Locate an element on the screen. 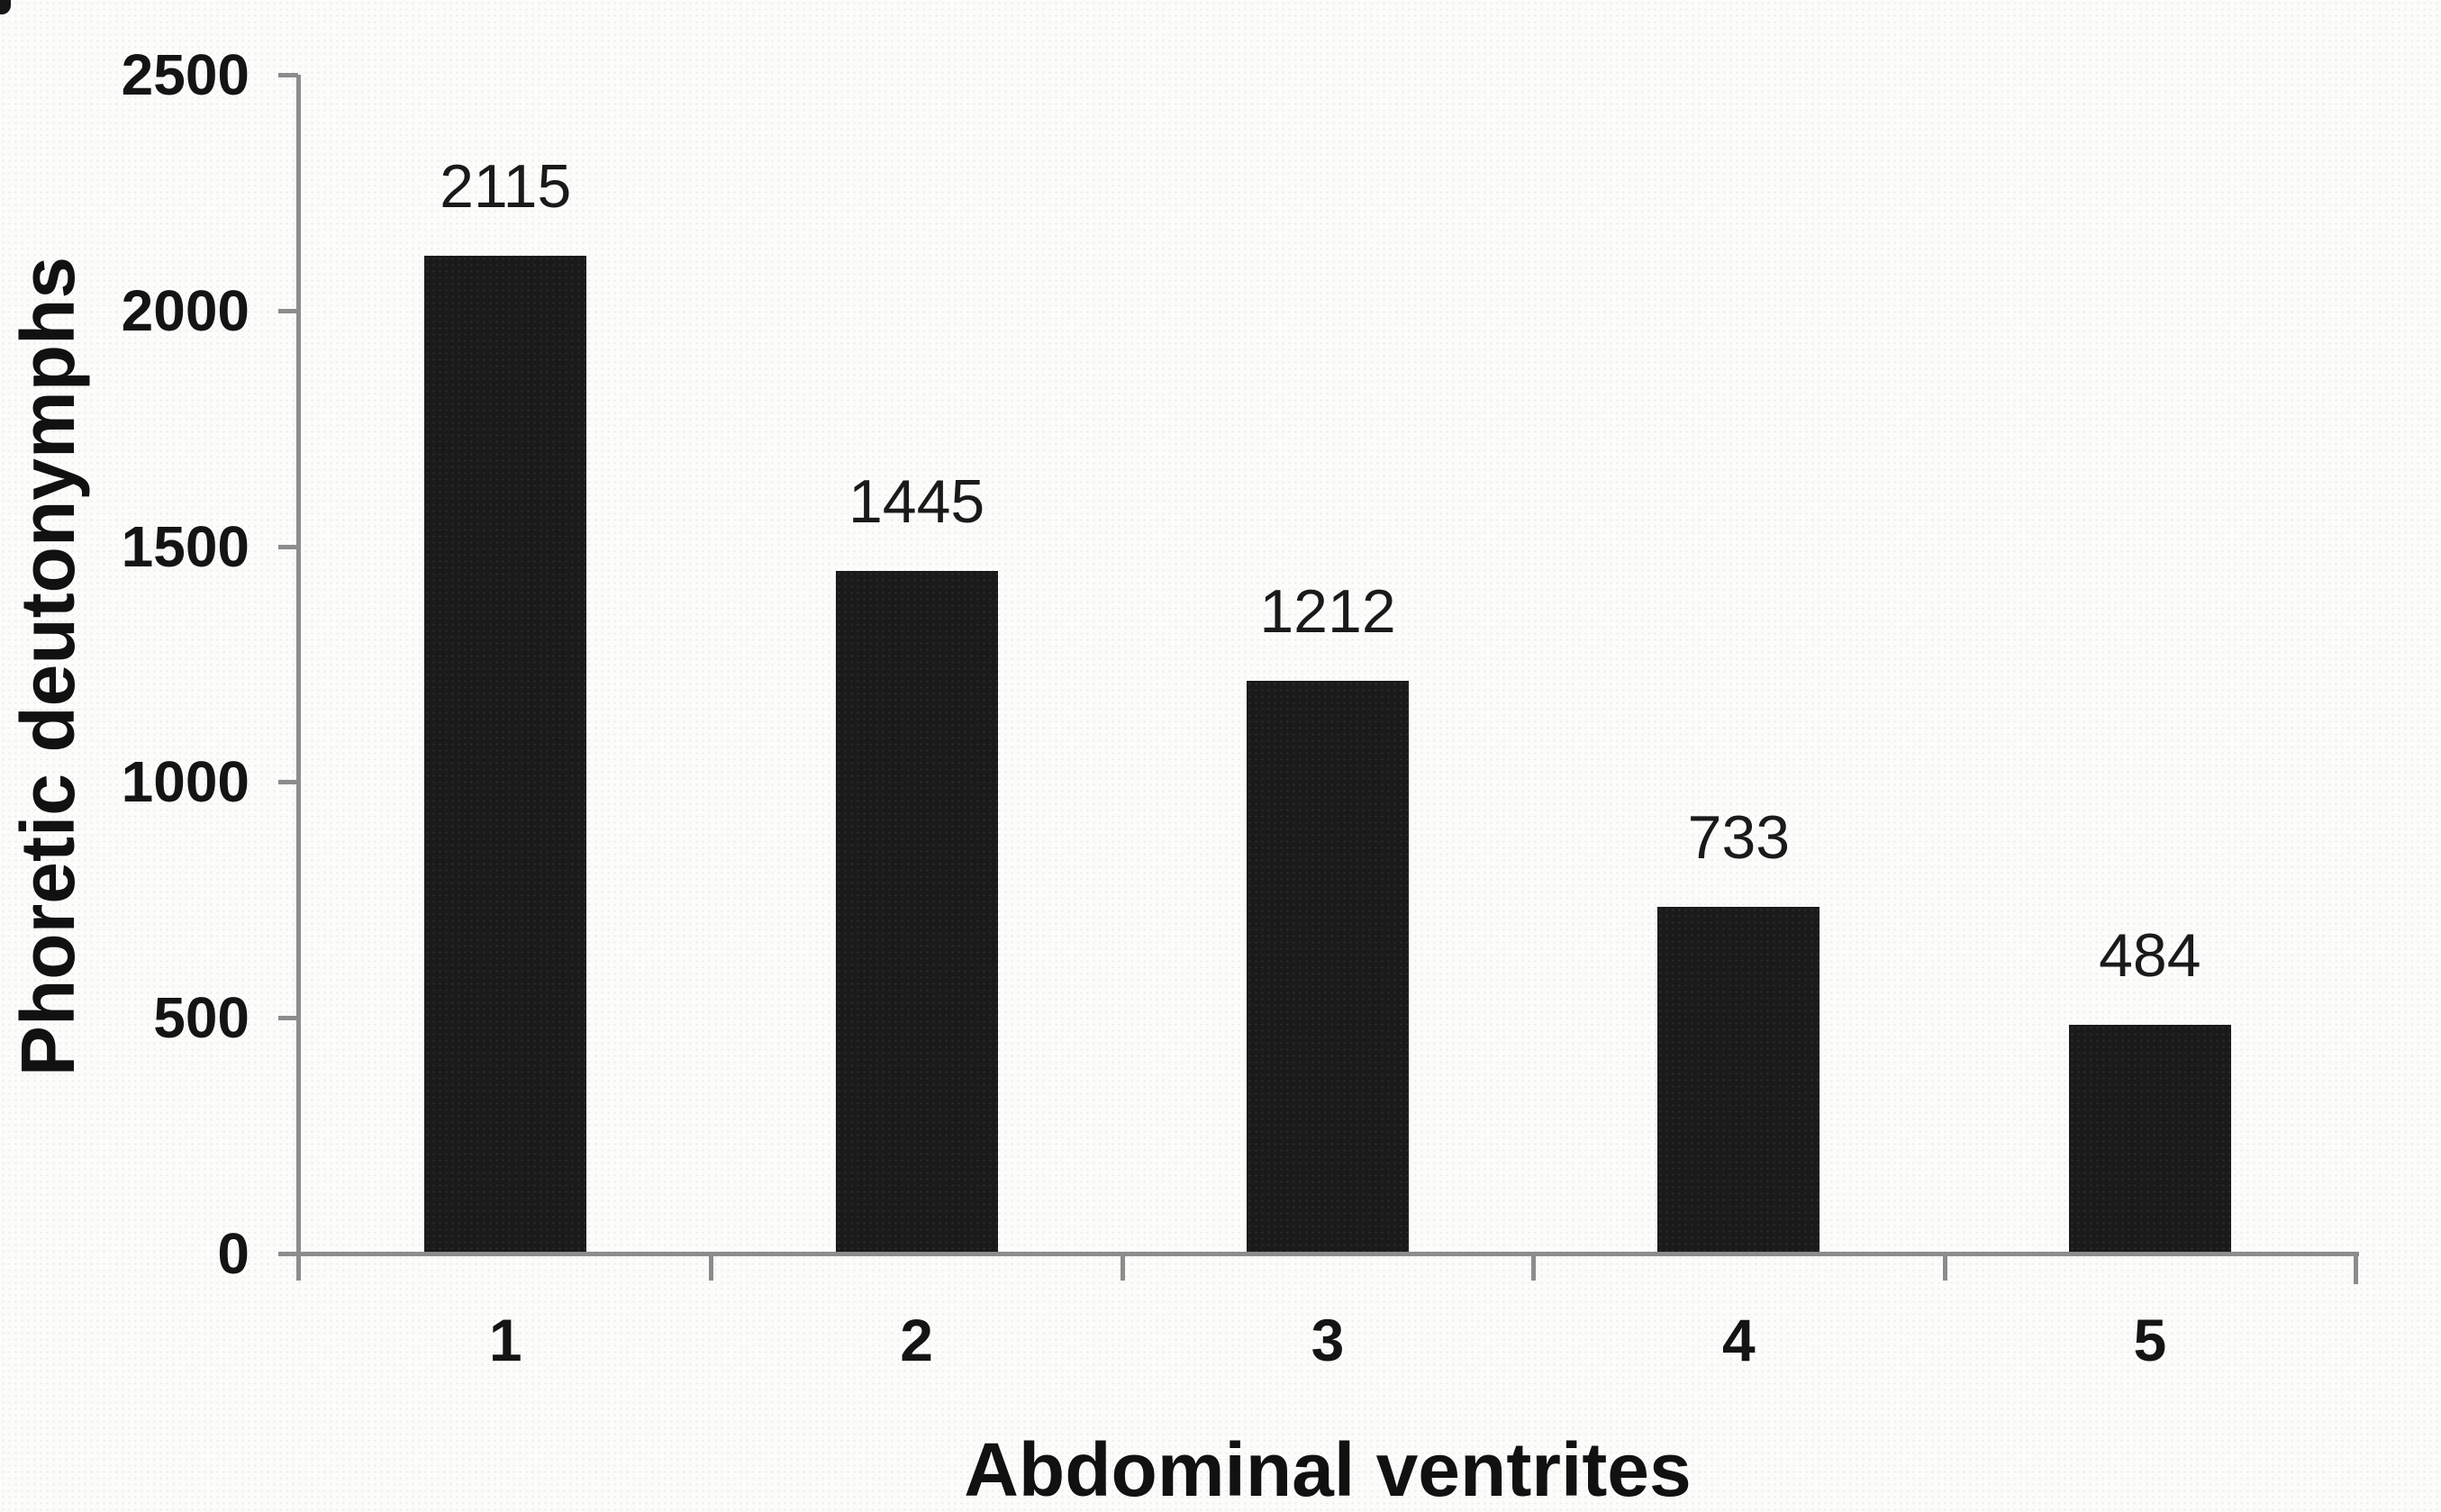  y-tick-label: 2000 is located at coordinates (185, 310).